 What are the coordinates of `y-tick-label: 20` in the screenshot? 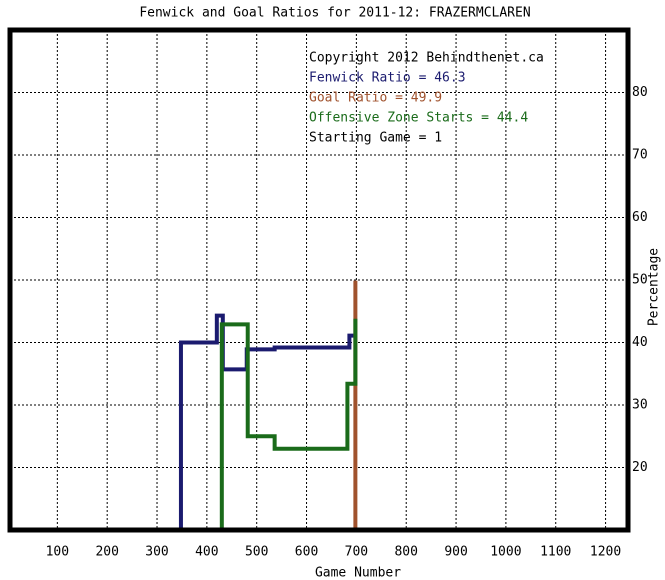 It's located at (640, 467).